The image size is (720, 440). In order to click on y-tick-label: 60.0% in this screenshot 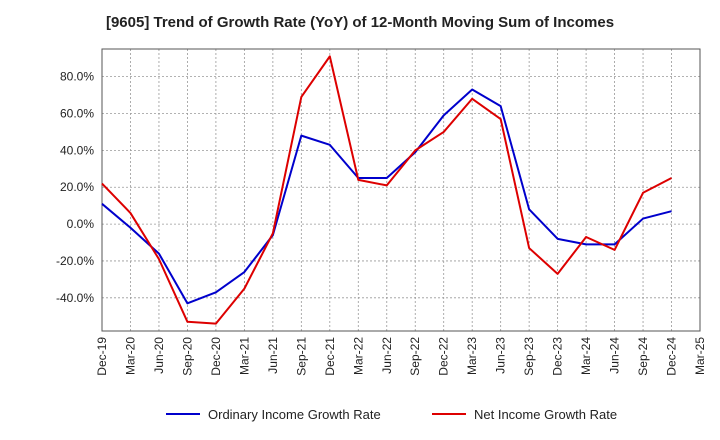, I will do `click(77, 114)`.